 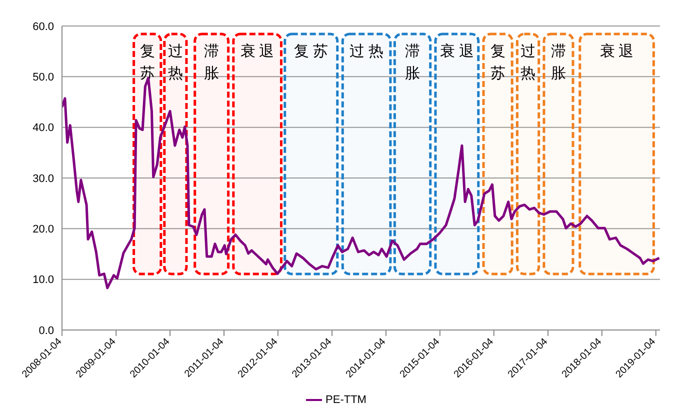 I want to click on y-tick-label: 20.0, so click(x=43, y=230).